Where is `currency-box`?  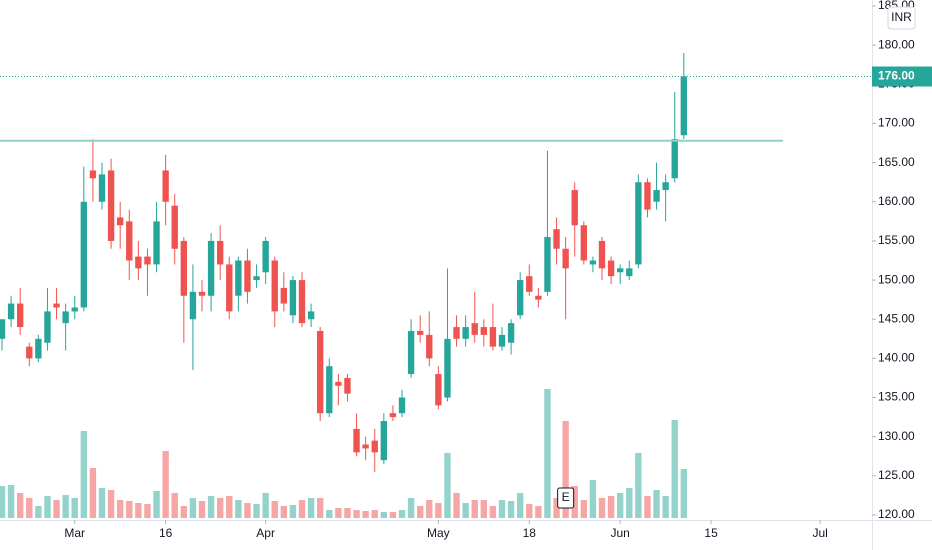 currency-box is located at coordinates (901, 18).